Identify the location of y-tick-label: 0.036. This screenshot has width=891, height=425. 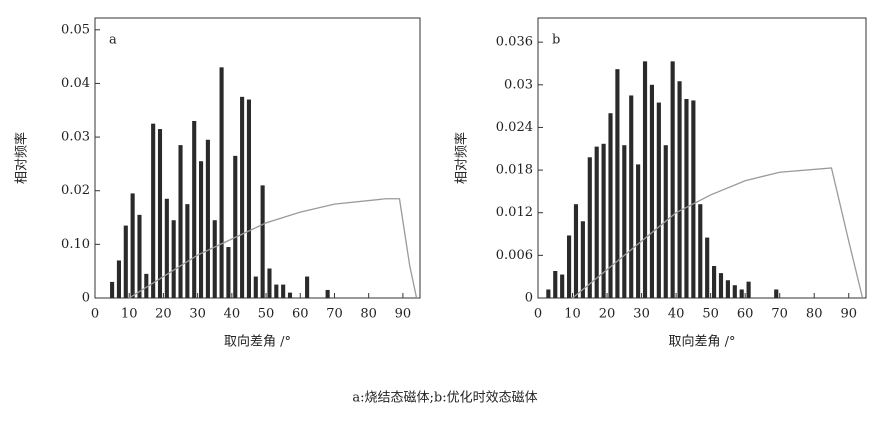
(514, 42).